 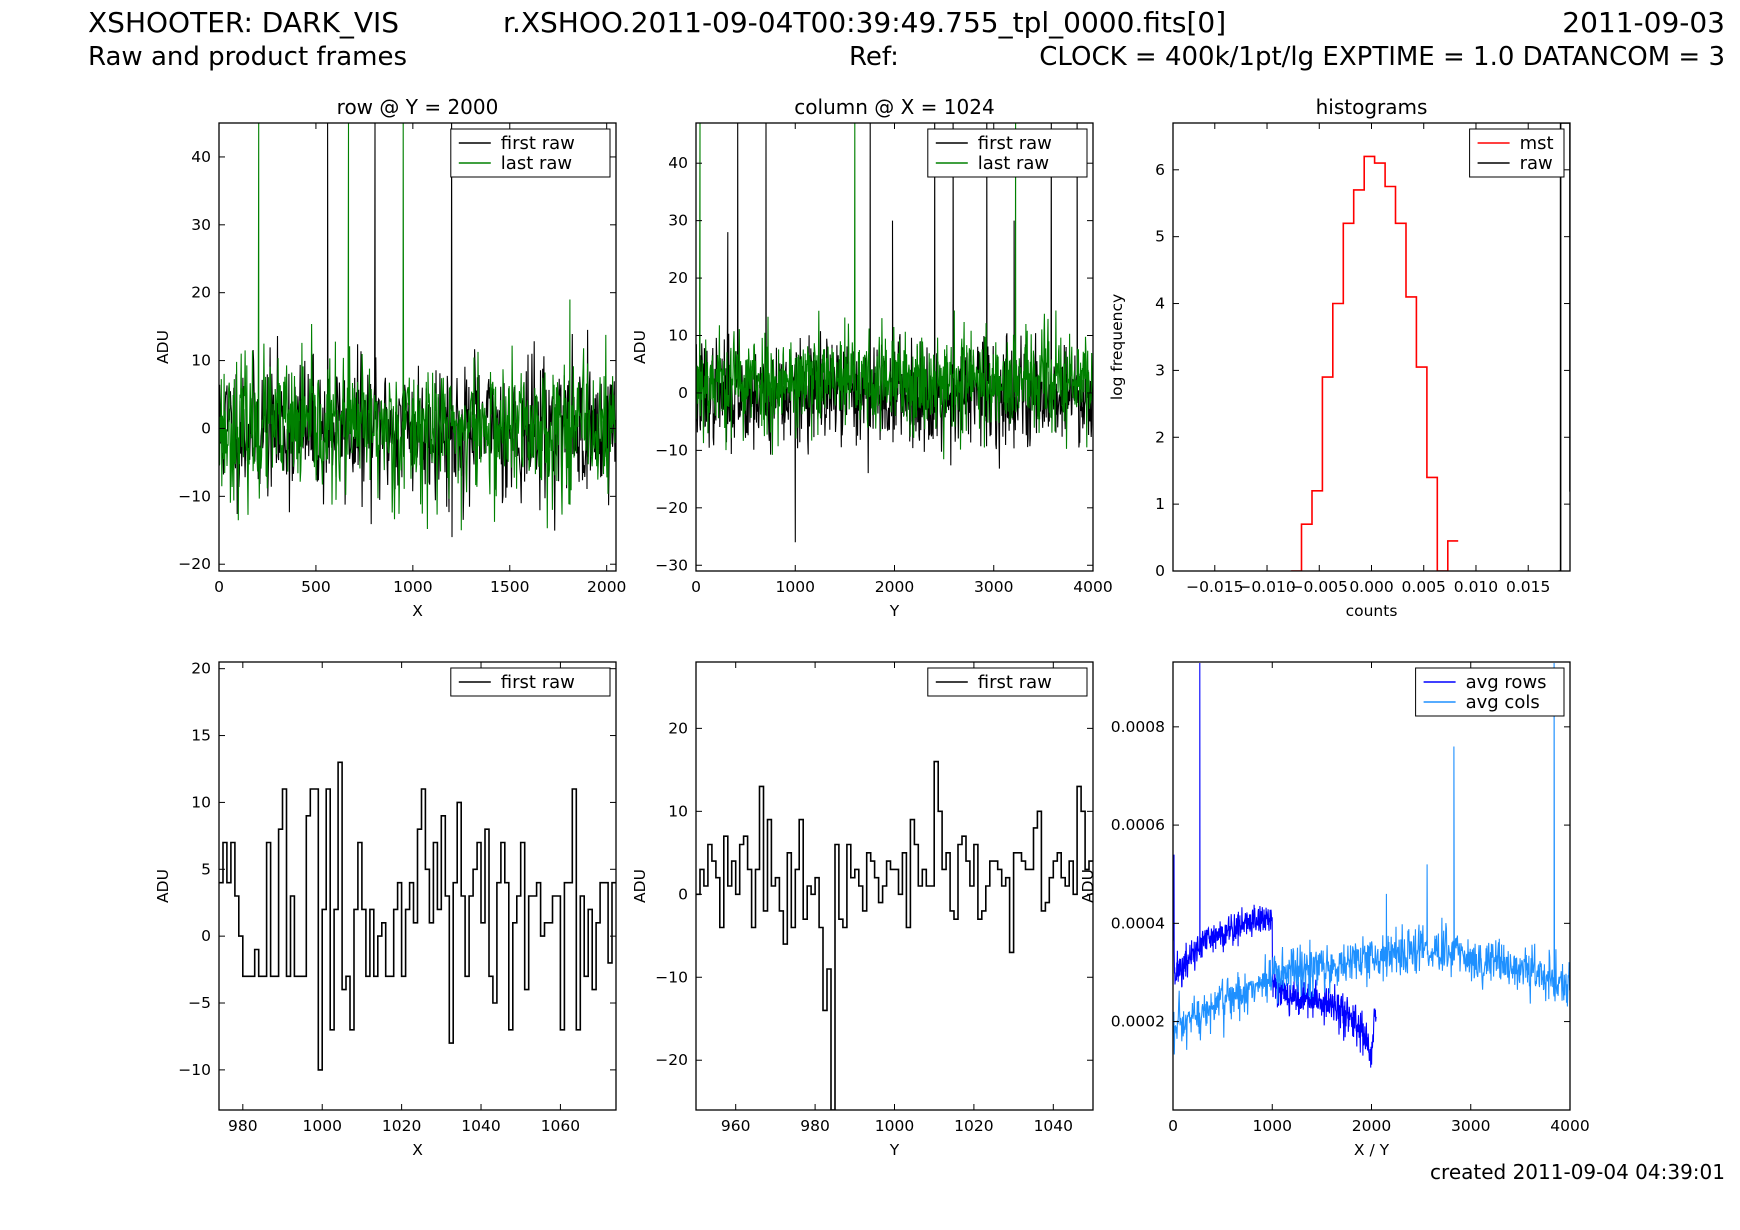 What do you see at coordinates (736, 1126) in the screenshot?
I see `x-tick-label: 960` at bounding box center [736, 1126].